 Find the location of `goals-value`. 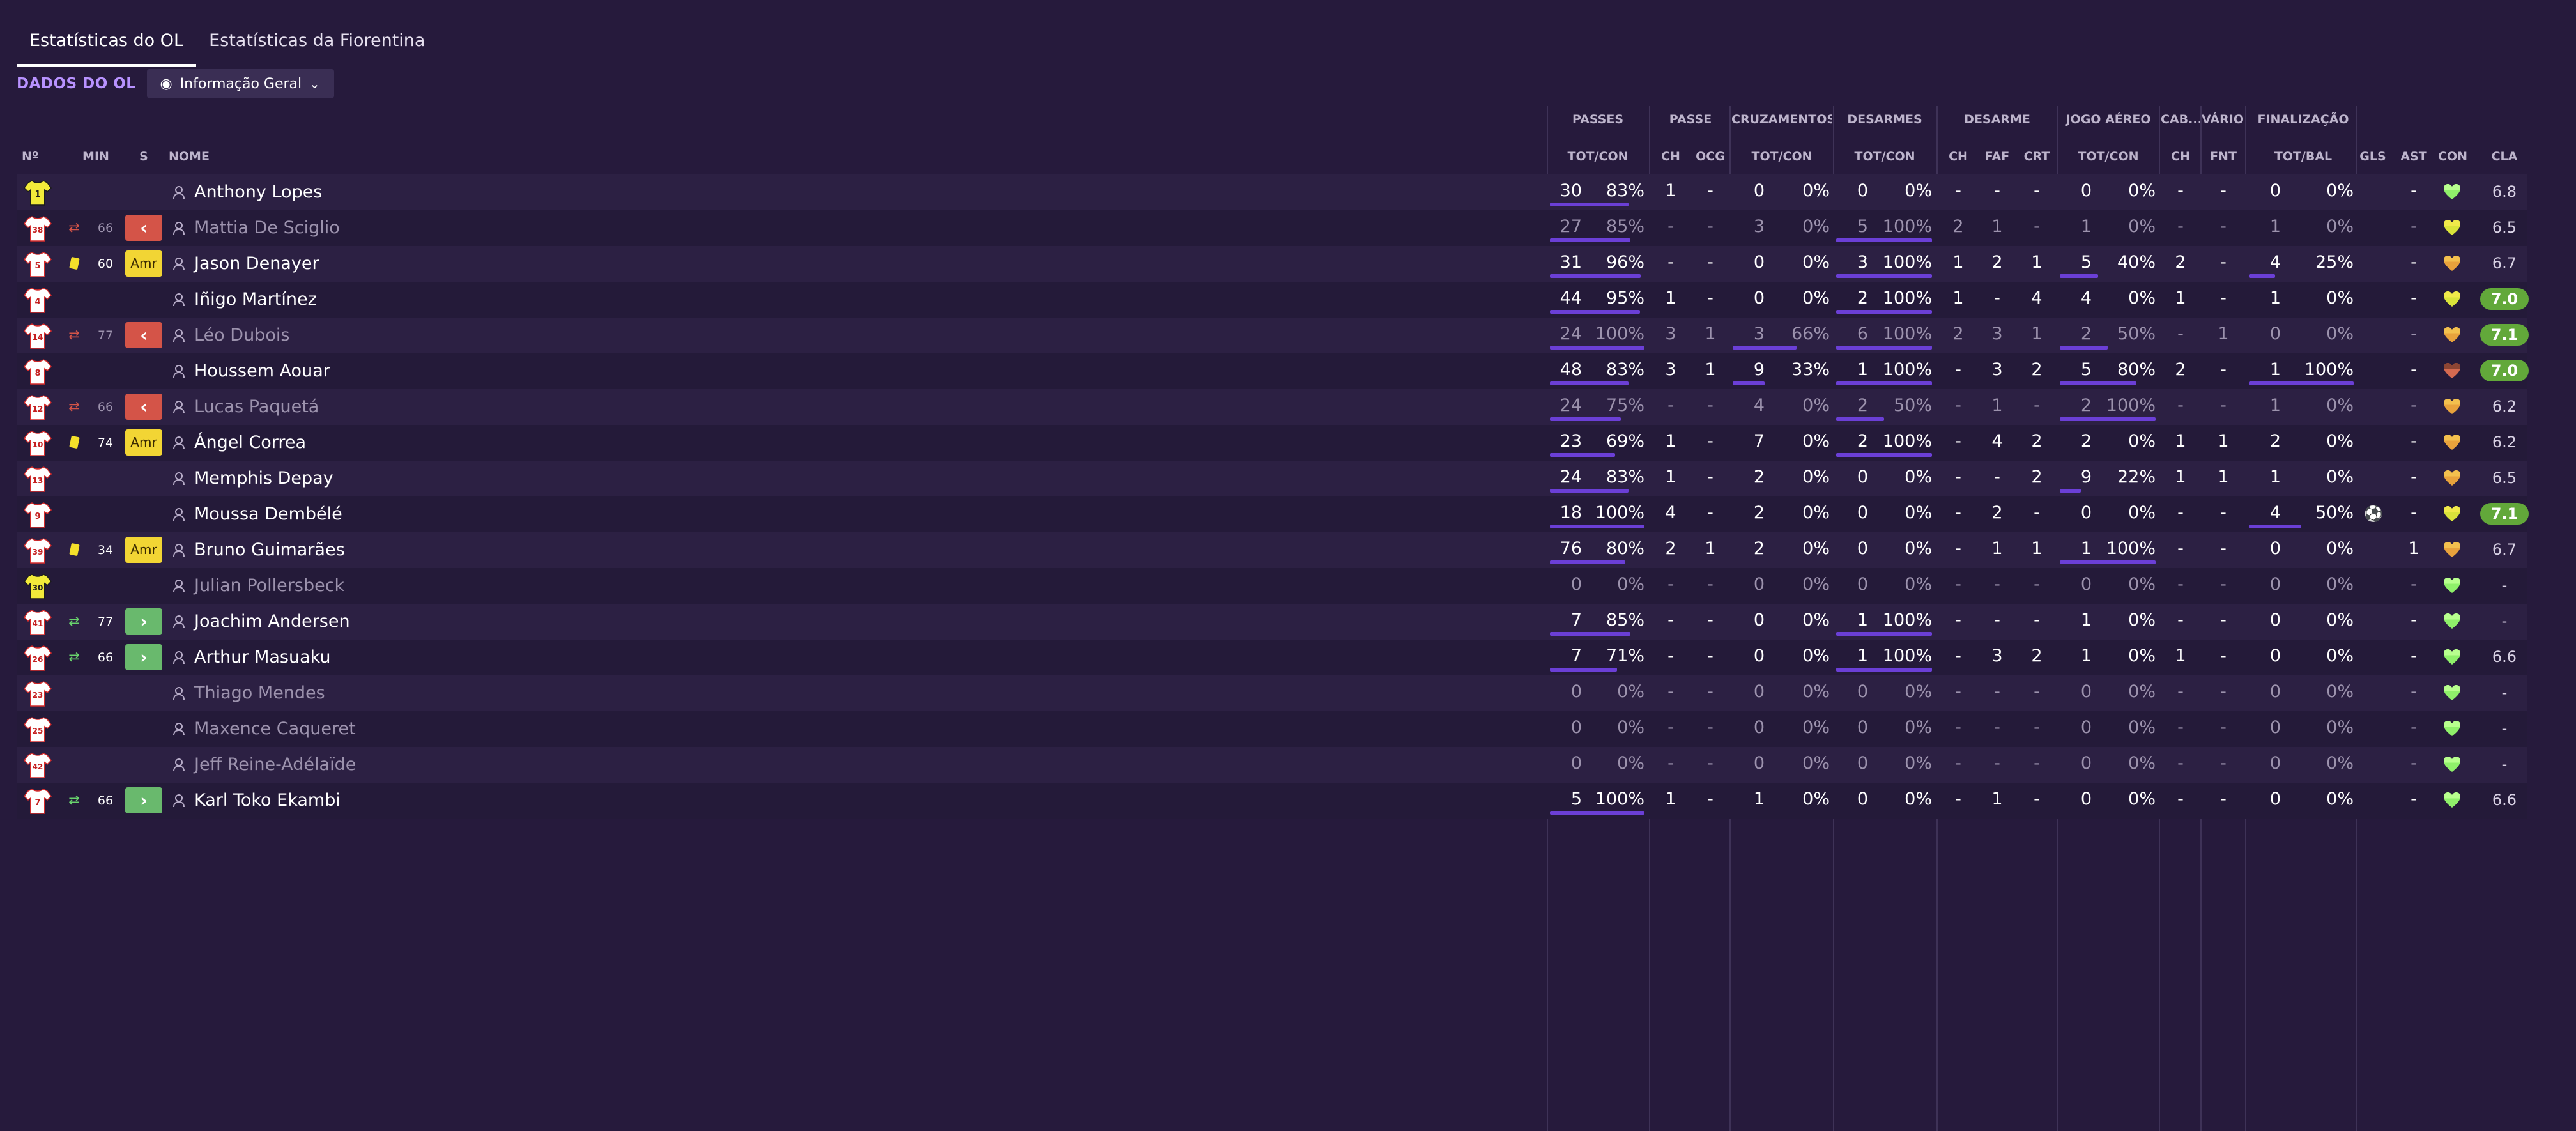

goals-value is located at coordinates (2373, 405).